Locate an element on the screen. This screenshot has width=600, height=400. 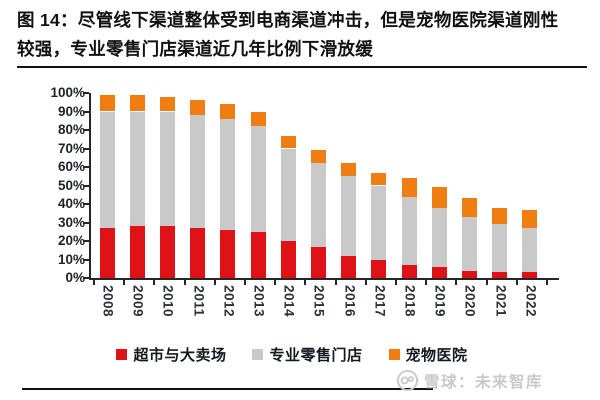
legend-label: 宠物医院 is located at coordinates (436, 355).